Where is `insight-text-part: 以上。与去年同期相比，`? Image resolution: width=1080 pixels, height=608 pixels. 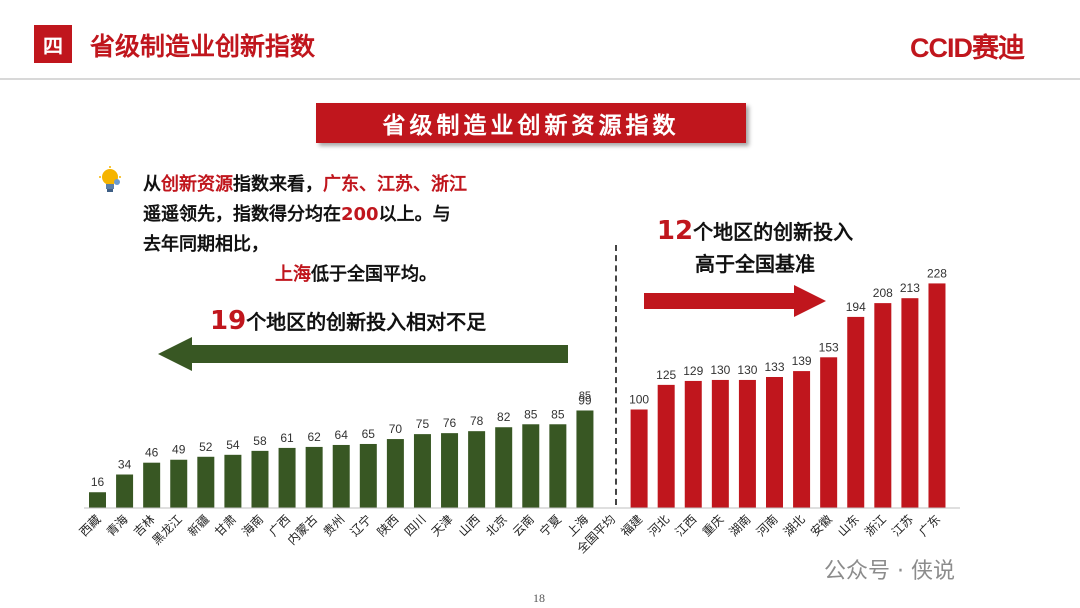 insight-text-part: 以上。与去年同期相比， is located at coordinates (297, 229).